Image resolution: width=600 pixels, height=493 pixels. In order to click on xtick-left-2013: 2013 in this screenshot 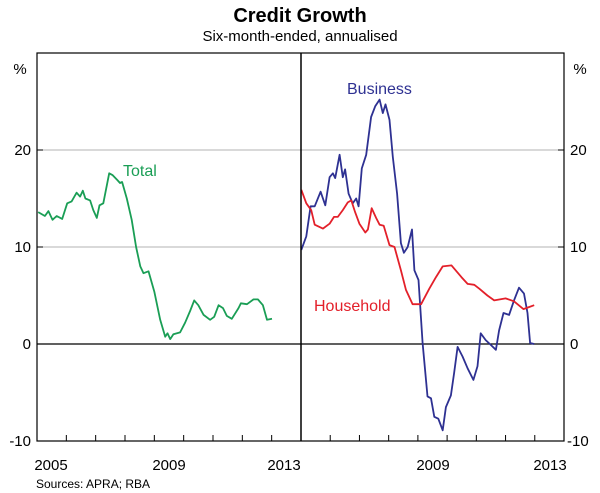, I will do `click(283, 465)`.